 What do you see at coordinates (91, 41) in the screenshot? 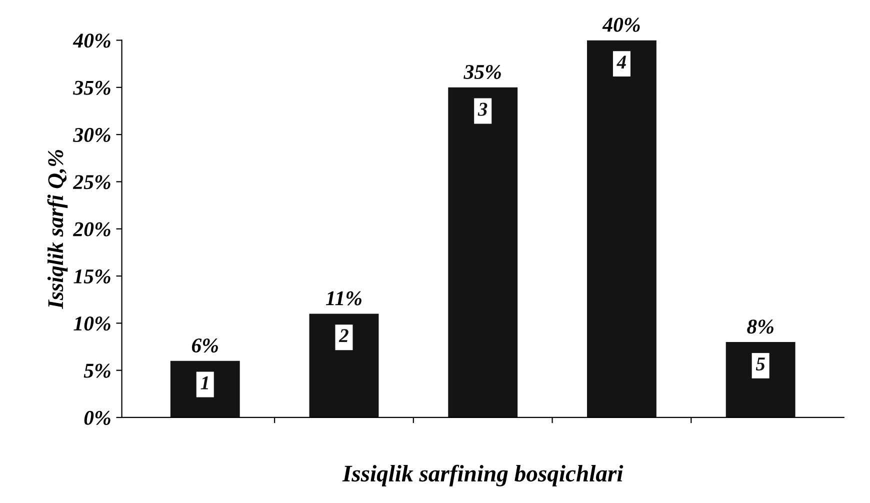
I see `y-tick-label: 40%` at bounding box center [91, 41].